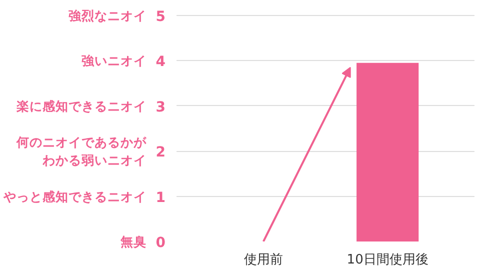 This screenshot has width=504, height=270. I want to click on text: 何のニオイであるかがわかる弱いニオイ, so click(82, 151).